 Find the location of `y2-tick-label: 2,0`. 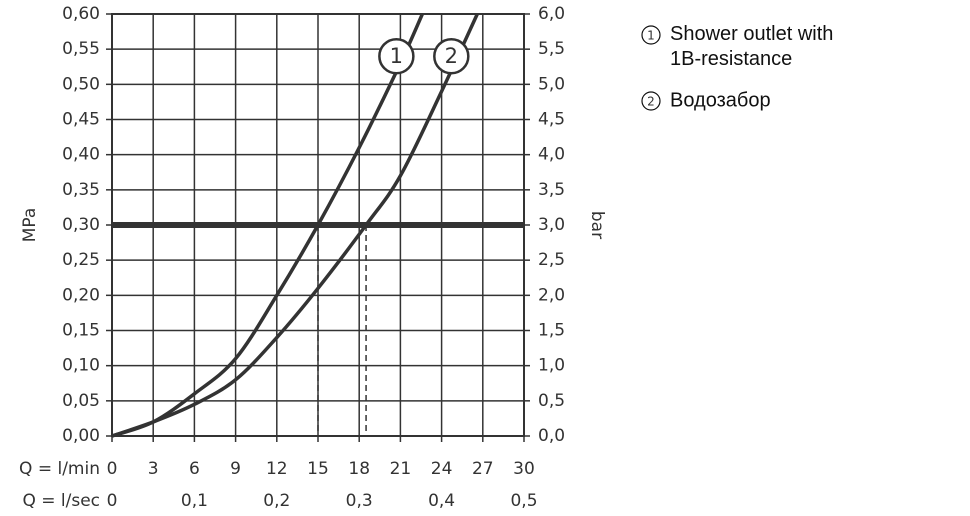

y2-tick-label: 2,0 is located at coordinates (551, 295).